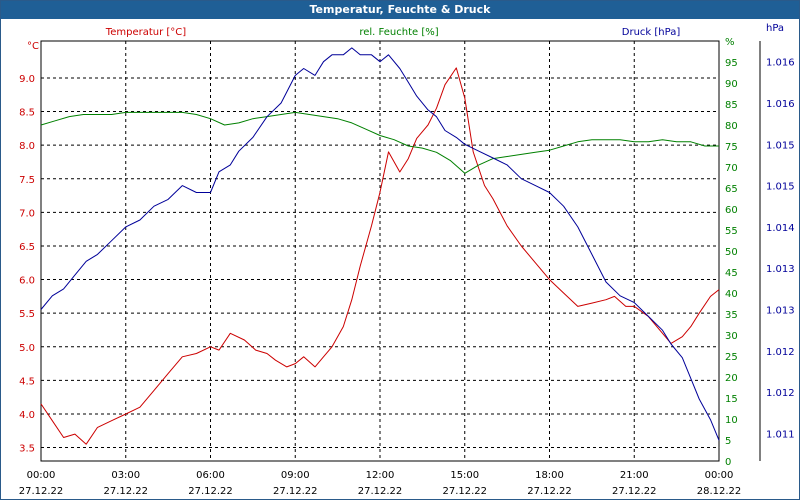 Image resolution: width=800 pixels, height=500 pixels. I want to click on left-tick-label: 4.5, so click(27, 381).